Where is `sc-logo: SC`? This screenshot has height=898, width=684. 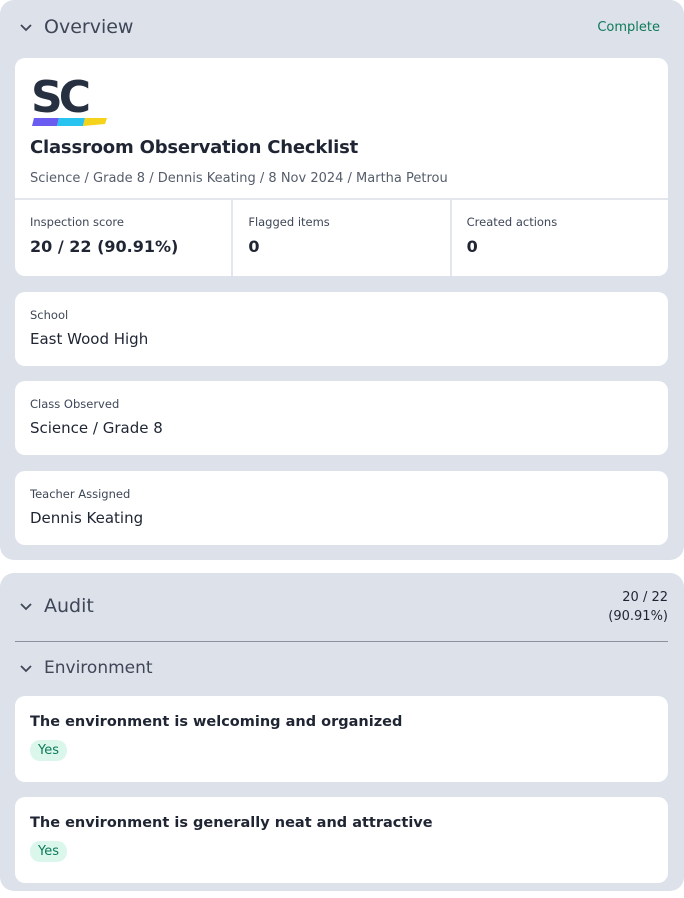 sc-logo: SC is located at coordinates (69, 99).